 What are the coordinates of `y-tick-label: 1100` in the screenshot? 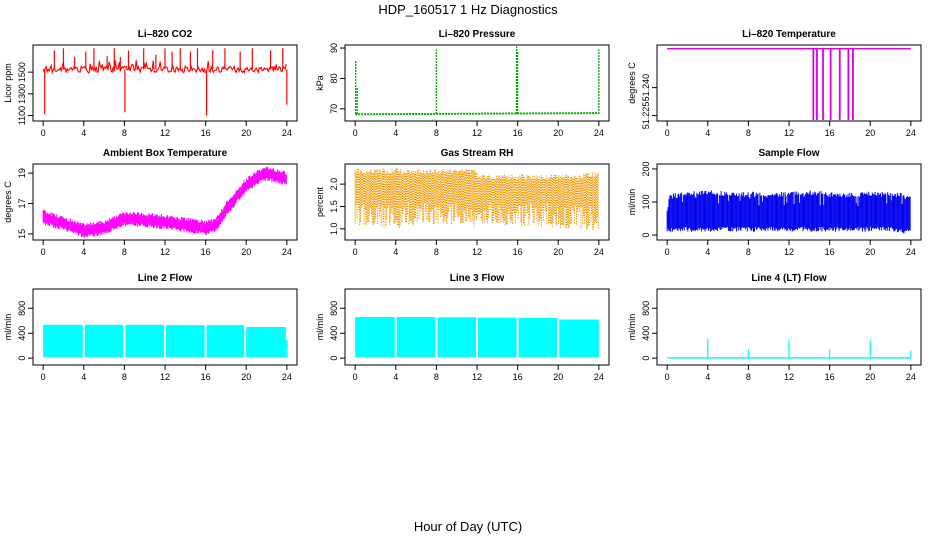 It's located at (22, 115).